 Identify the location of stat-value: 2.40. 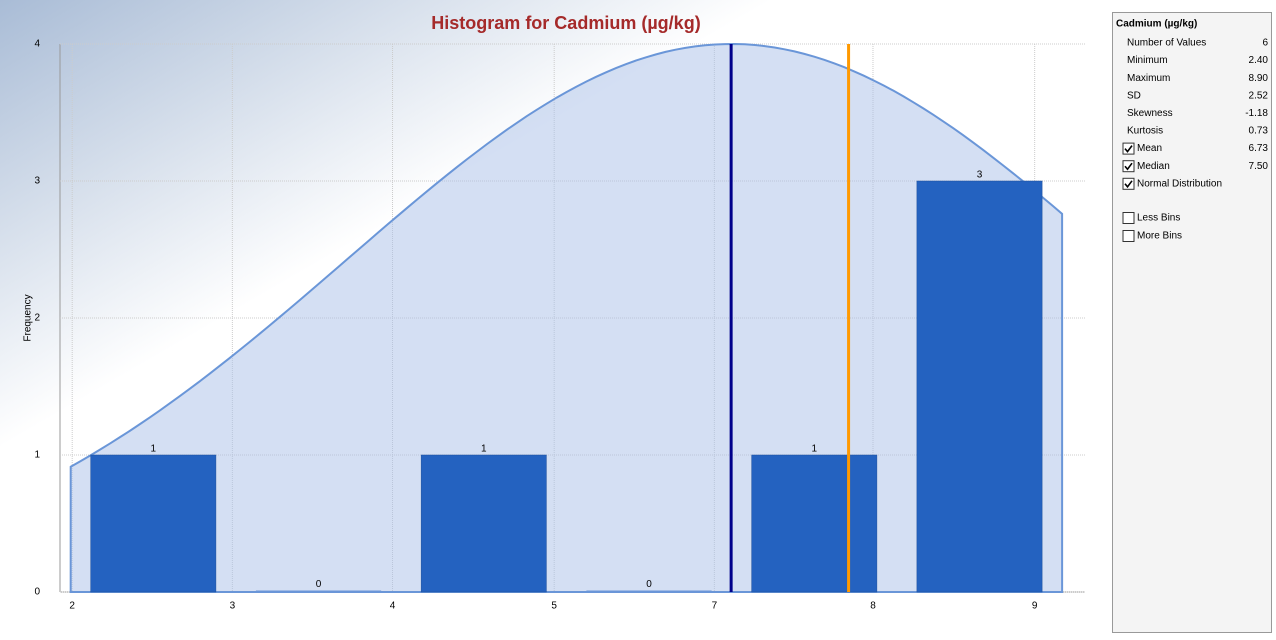
(1259, 60).